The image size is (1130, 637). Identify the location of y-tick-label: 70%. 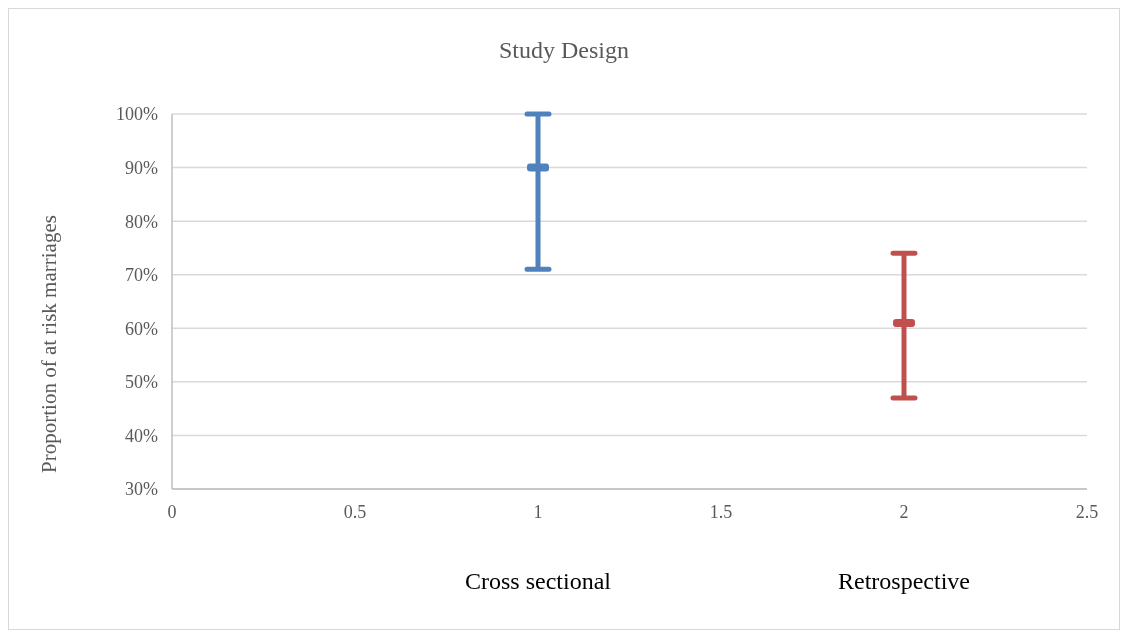
(141, 275).